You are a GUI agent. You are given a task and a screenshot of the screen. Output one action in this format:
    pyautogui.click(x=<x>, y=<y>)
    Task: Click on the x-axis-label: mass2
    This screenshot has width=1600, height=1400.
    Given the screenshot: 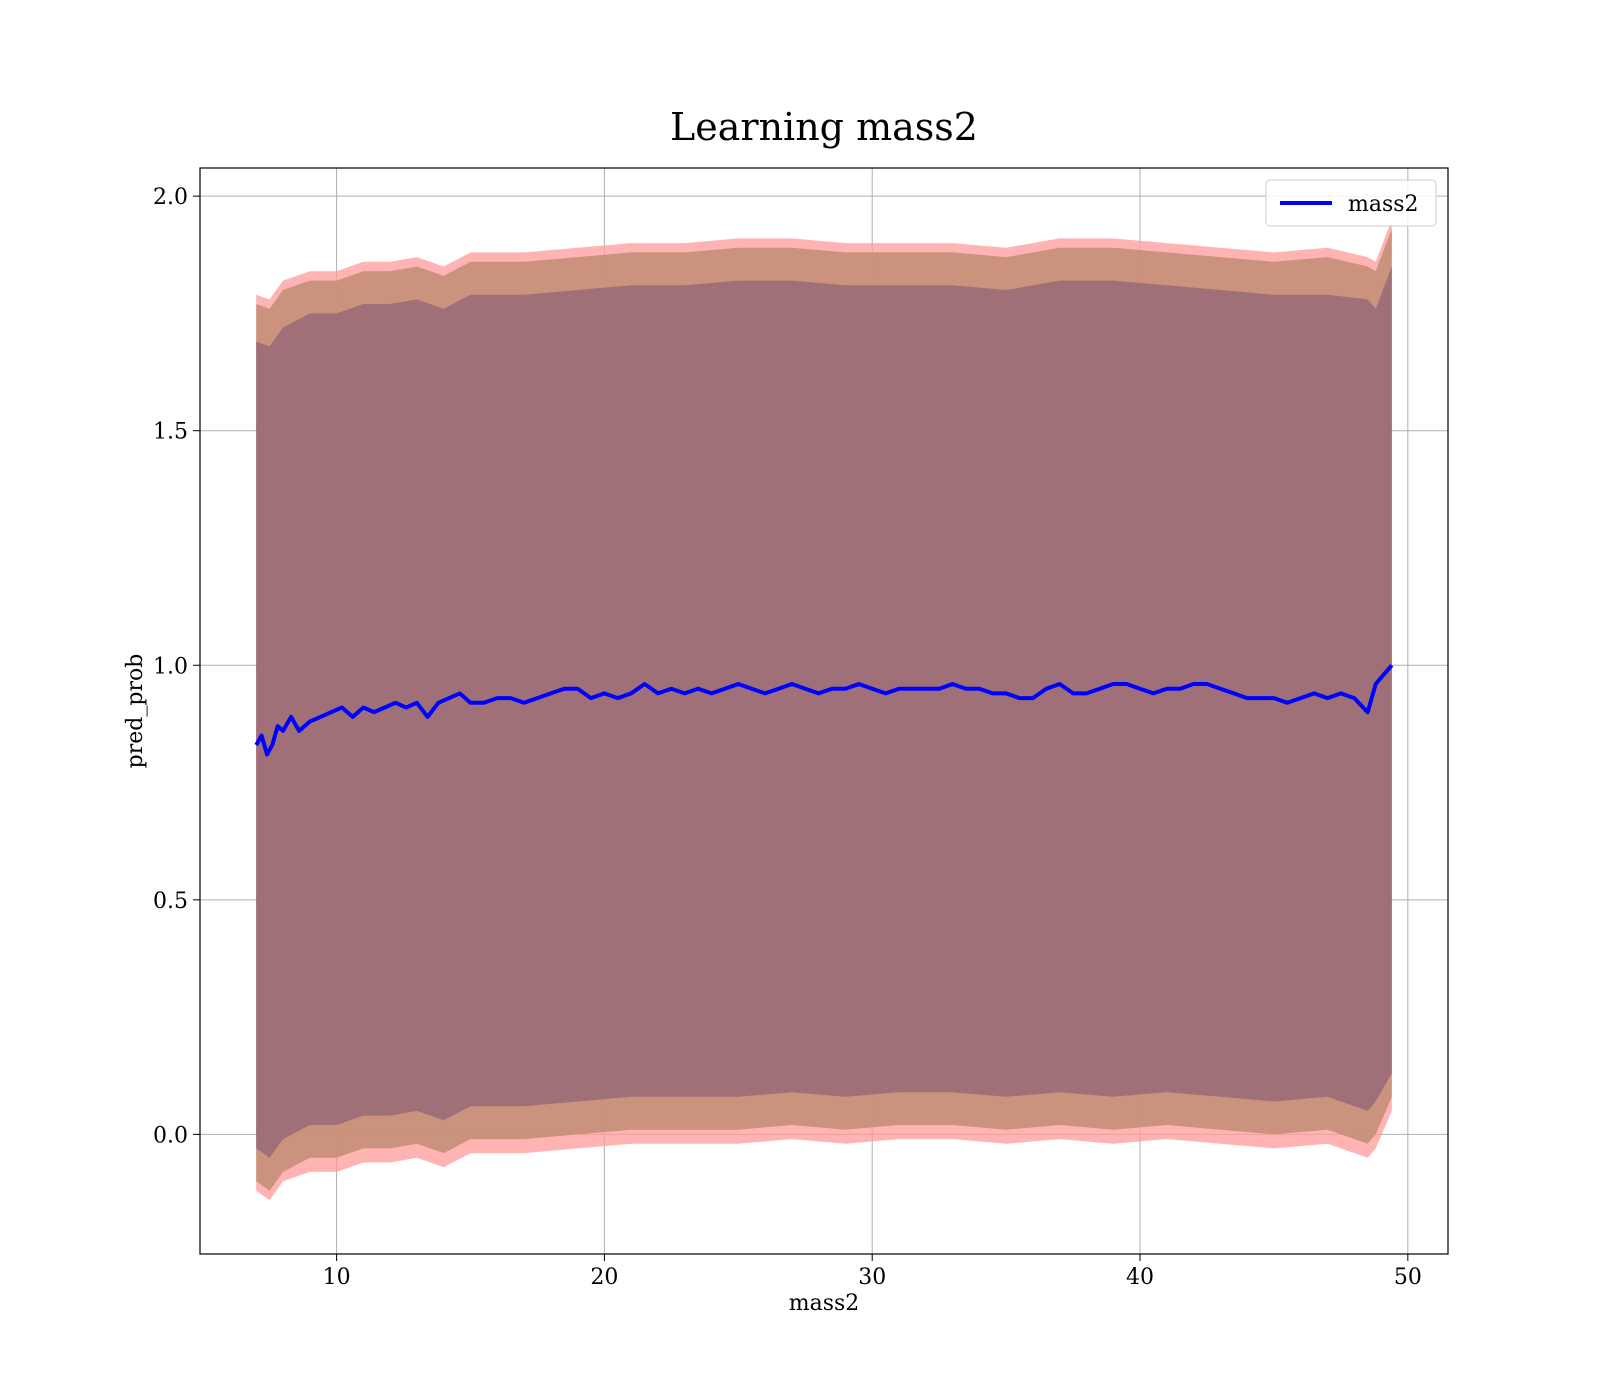 What is the action you would take?
    pyautogui.click(x=824, y=1303)
    